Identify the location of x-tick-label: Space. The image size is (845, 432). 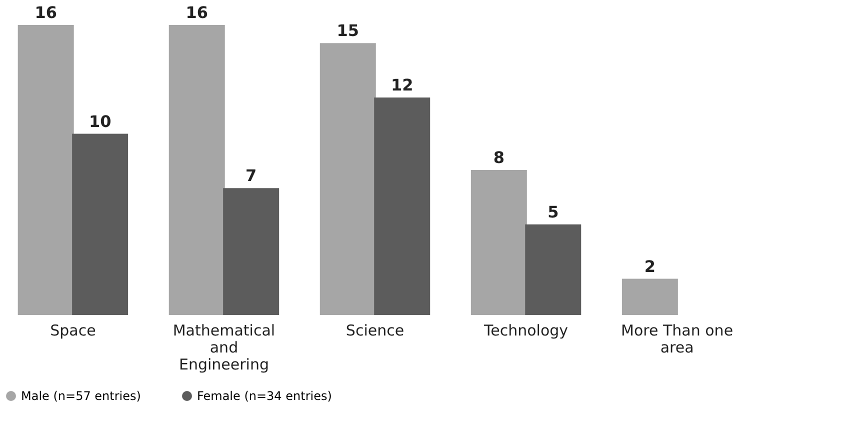
(73, 331).